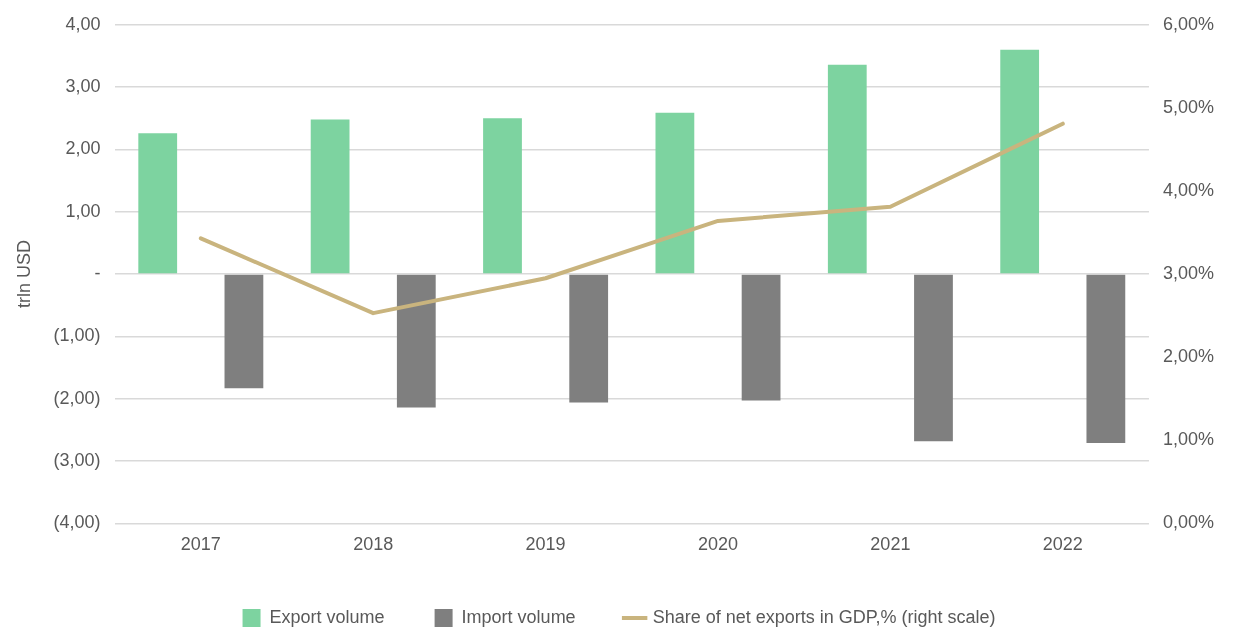  Describe the element at coordinates (83, 23) in the screenshot. I see `y-tick-label: 4,00` at that location.